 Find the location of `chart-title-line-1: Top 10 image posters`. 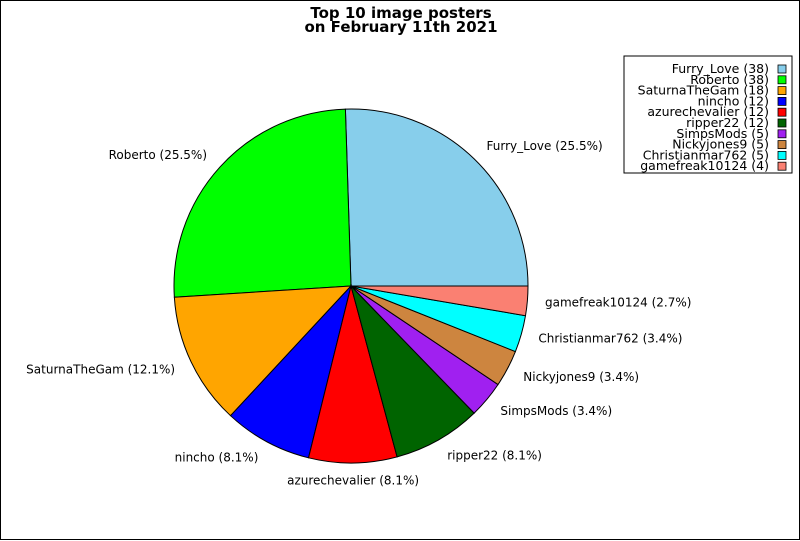

chart-title-line-1: Top 10 image posters is located at coordinates (400, 13).